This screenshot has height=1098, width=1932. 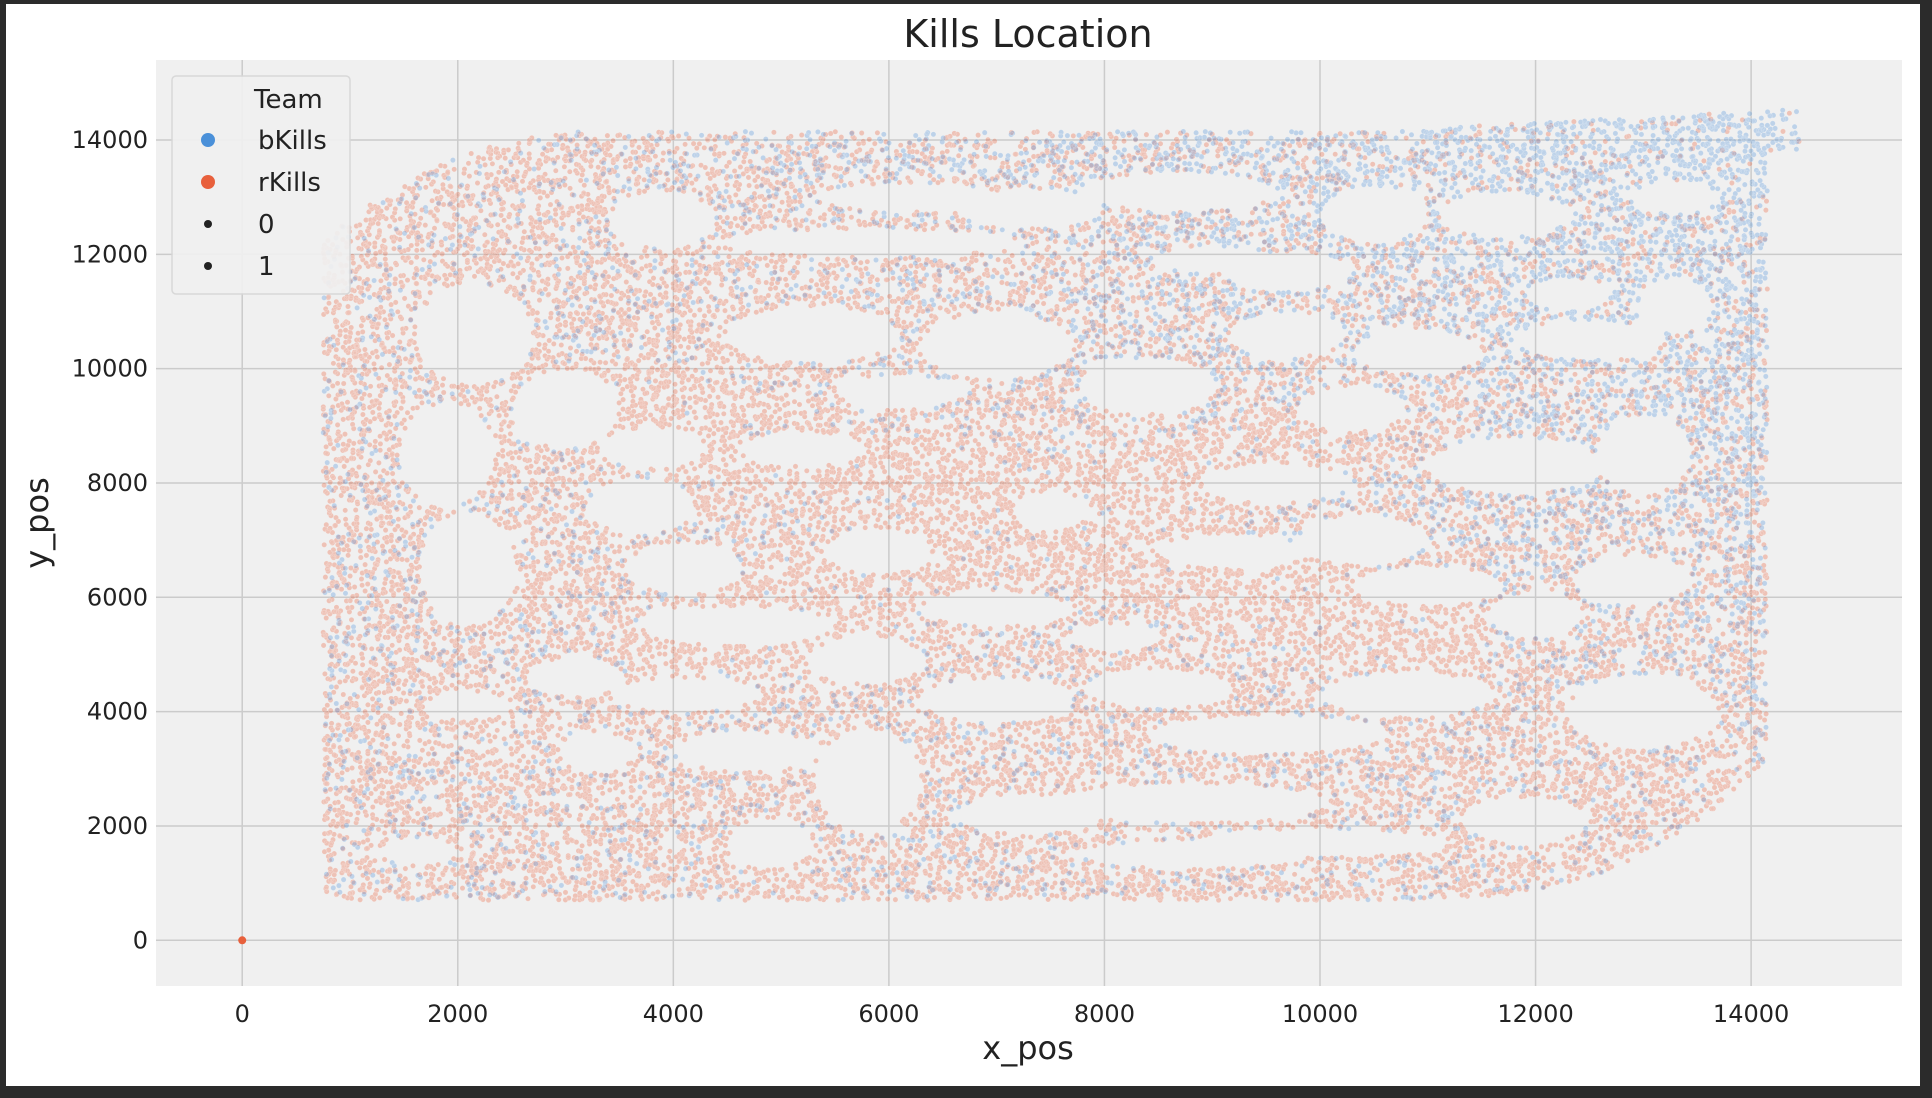 What do you see at coordinates (208, 140) in the screenshot?
I see `legend-marker-bKills` at bounding box center [208, 140].